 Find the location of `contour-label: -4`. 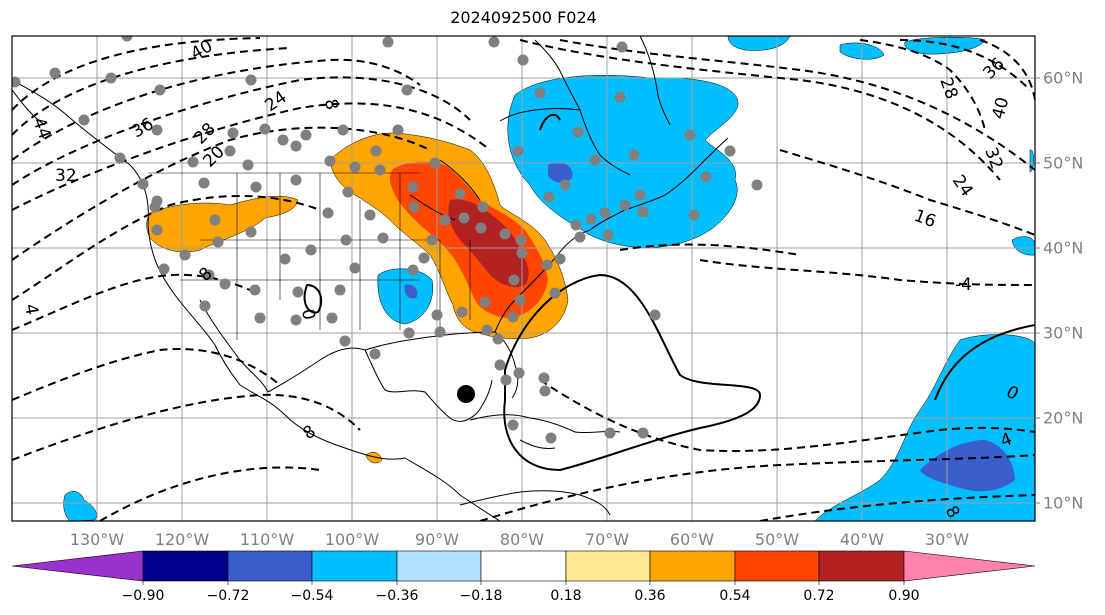

contour-label: -4 is located at coordinates (963, 285).